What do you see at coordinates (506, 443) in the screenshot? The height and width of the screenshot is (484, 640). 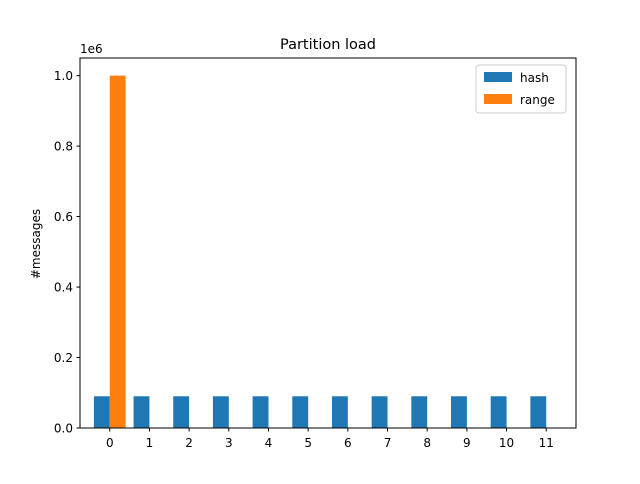 I see `x-tick-label: 10` at bounding box center [506, 443].